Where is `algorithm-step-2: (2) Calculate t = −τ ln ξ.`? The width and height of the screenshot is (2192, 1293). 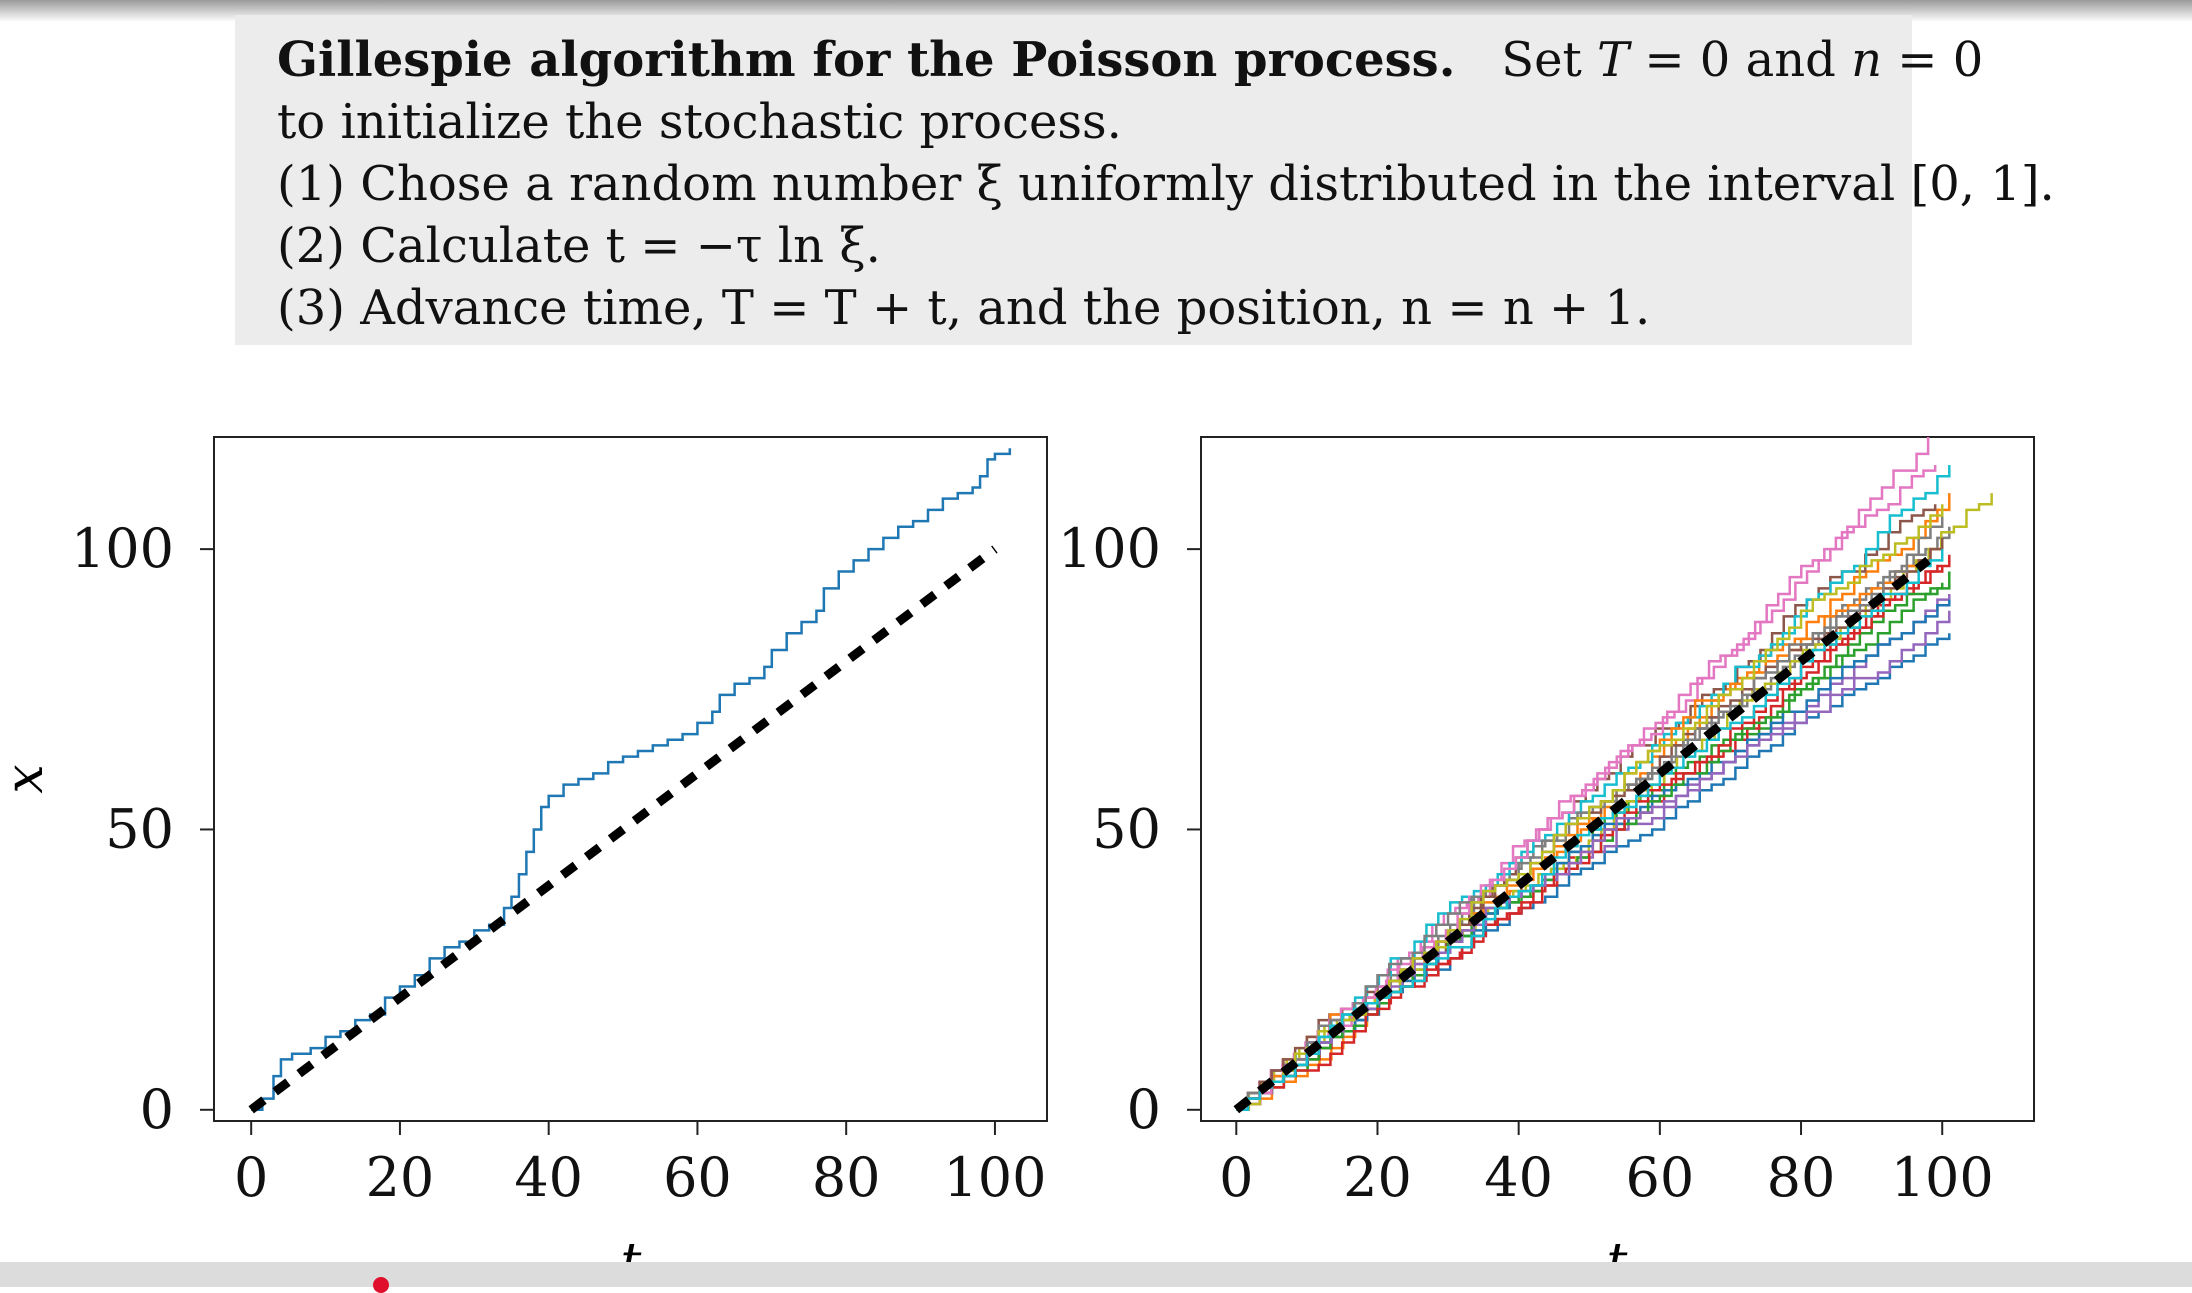
algorithm-step-2: (2) Calculate t = −τ ln ξ. is located at coordinates (579, 246).